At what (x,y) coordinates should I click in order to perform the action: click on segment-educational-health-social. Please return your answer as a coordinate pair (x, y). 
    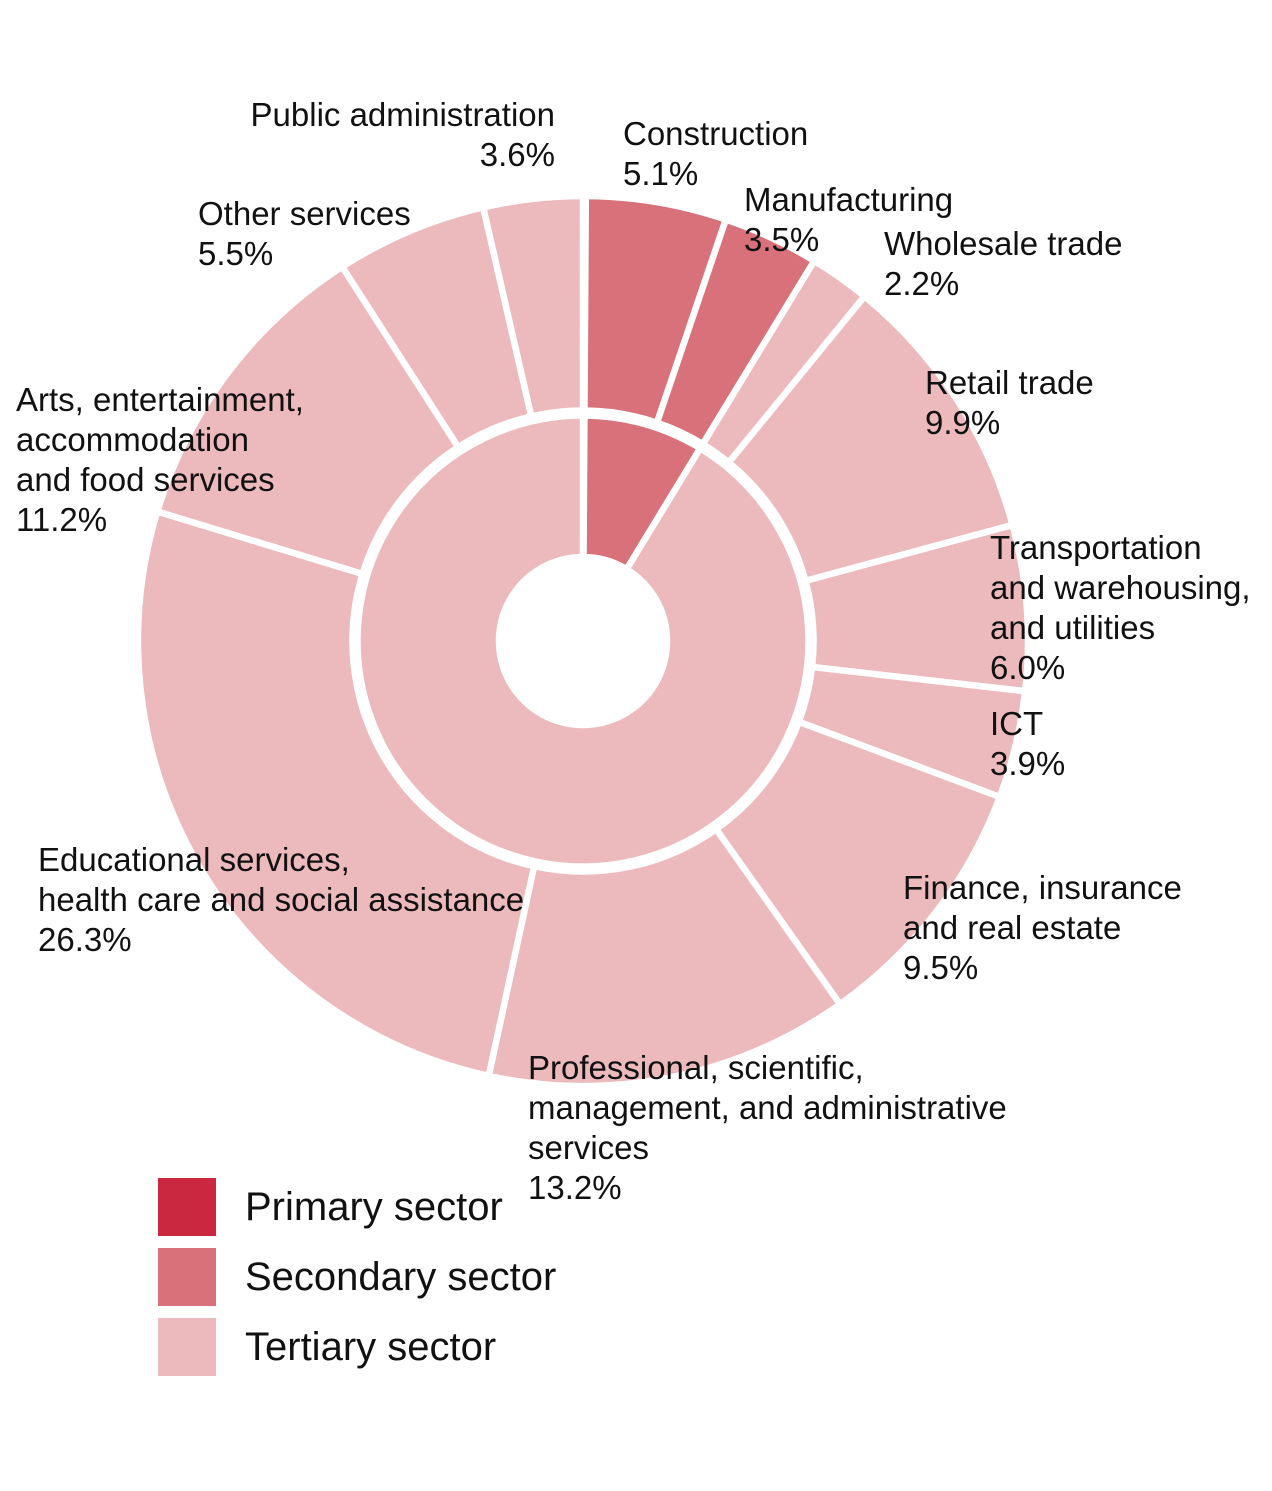
    Looking at the image, I should click on (336, 793).